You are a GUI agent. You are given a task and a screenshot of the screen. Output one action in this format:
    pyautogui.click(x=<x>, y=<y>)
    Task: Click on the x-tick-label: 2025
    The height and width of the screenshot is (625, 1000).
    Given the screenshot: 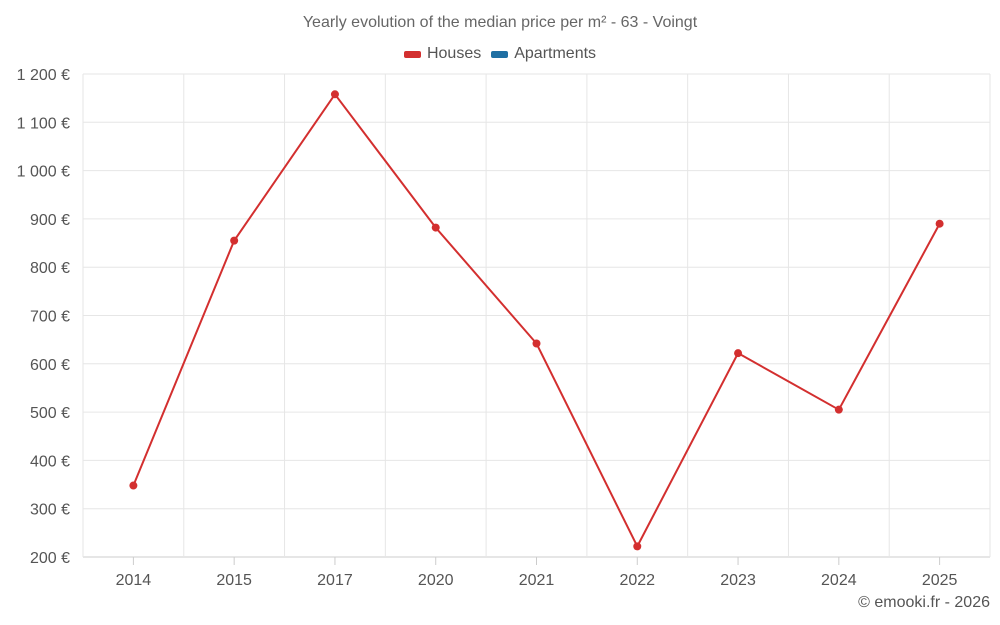 What is the action you would take?
    pyautogui.click(x=940, y=580)
    